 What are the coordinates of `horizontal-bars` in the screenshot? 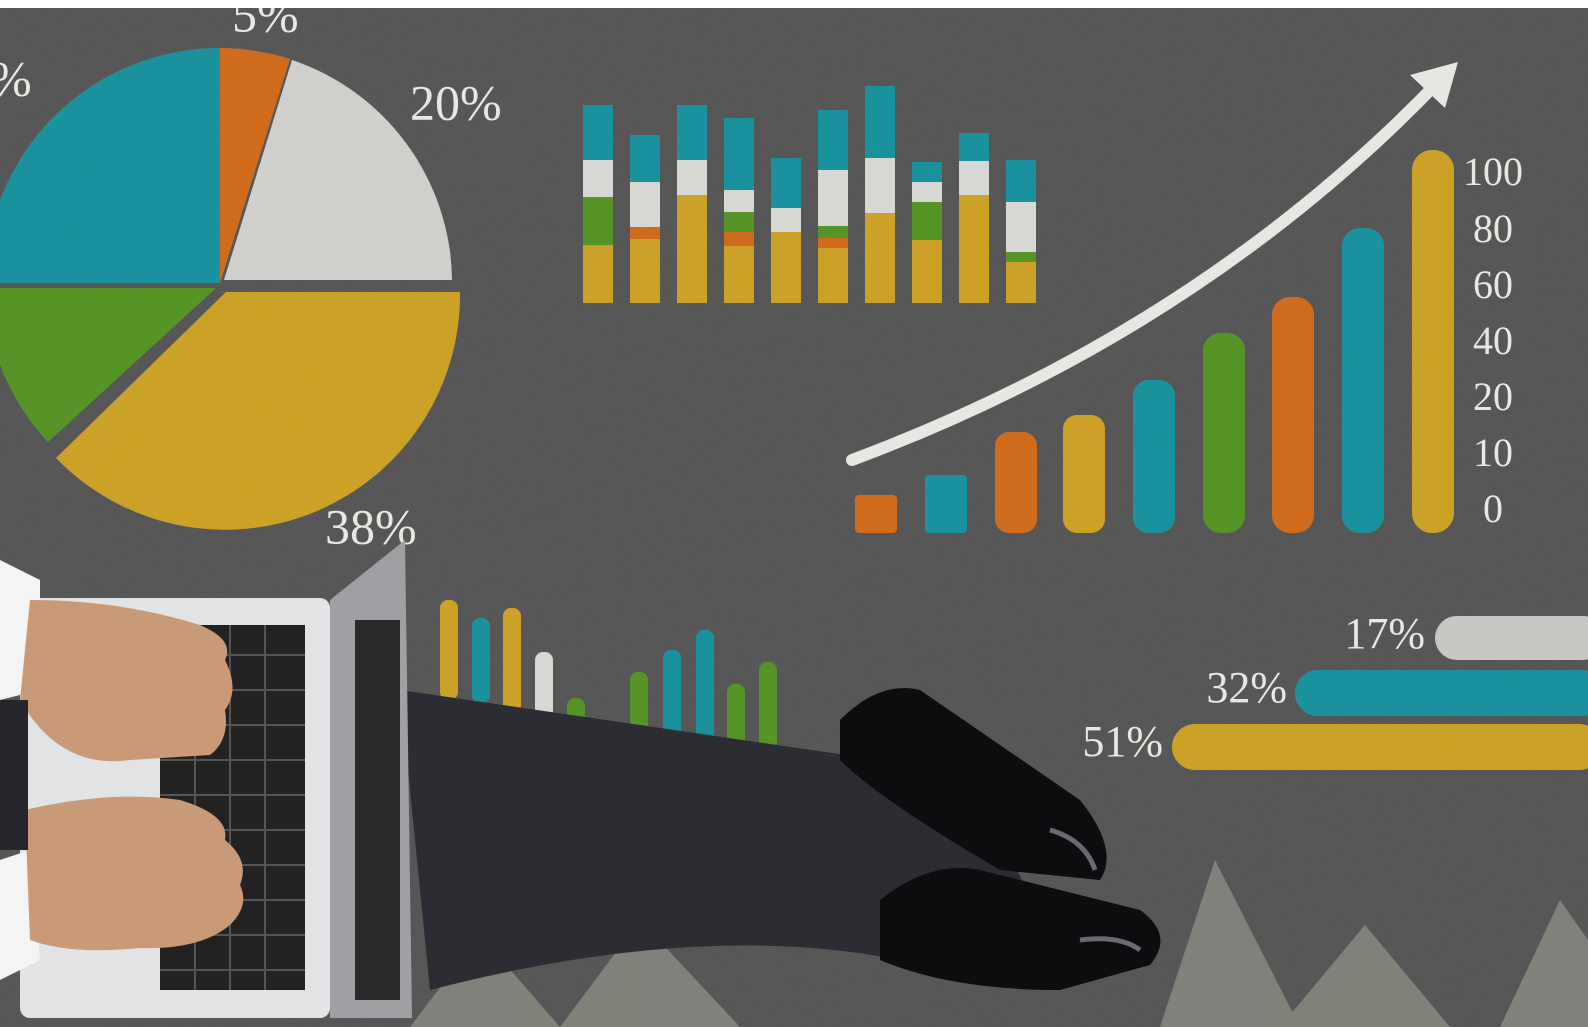 It's located at (1380, 693).